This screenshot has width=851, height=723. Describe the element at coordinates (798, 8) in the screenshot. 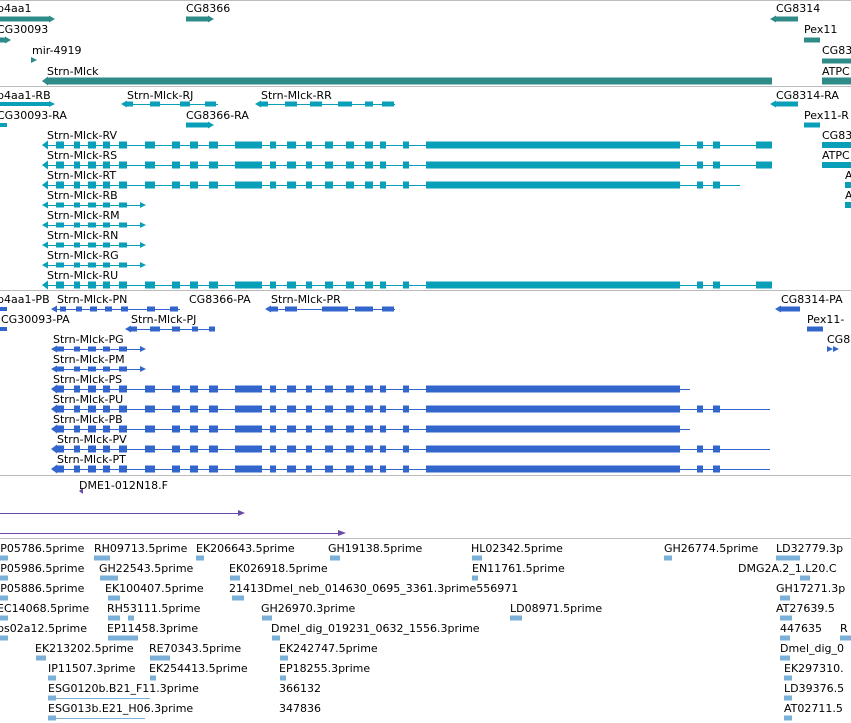

I see `gene-label: CG8314` at that location.